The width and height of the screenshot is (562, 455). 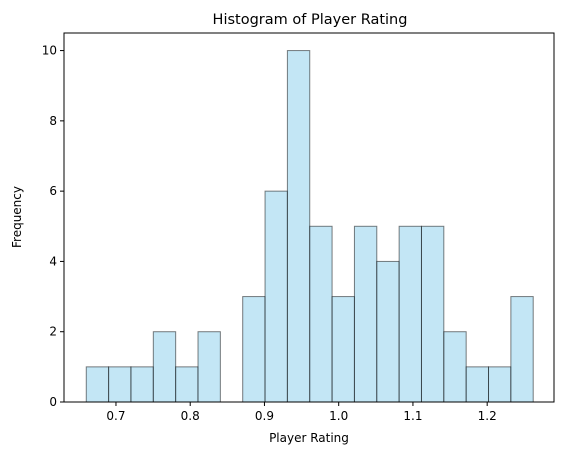 What do you see at coordinates (53, 121) in the screenshot?
I see `y-tick-label: 8` at bounding box center [53, 121].